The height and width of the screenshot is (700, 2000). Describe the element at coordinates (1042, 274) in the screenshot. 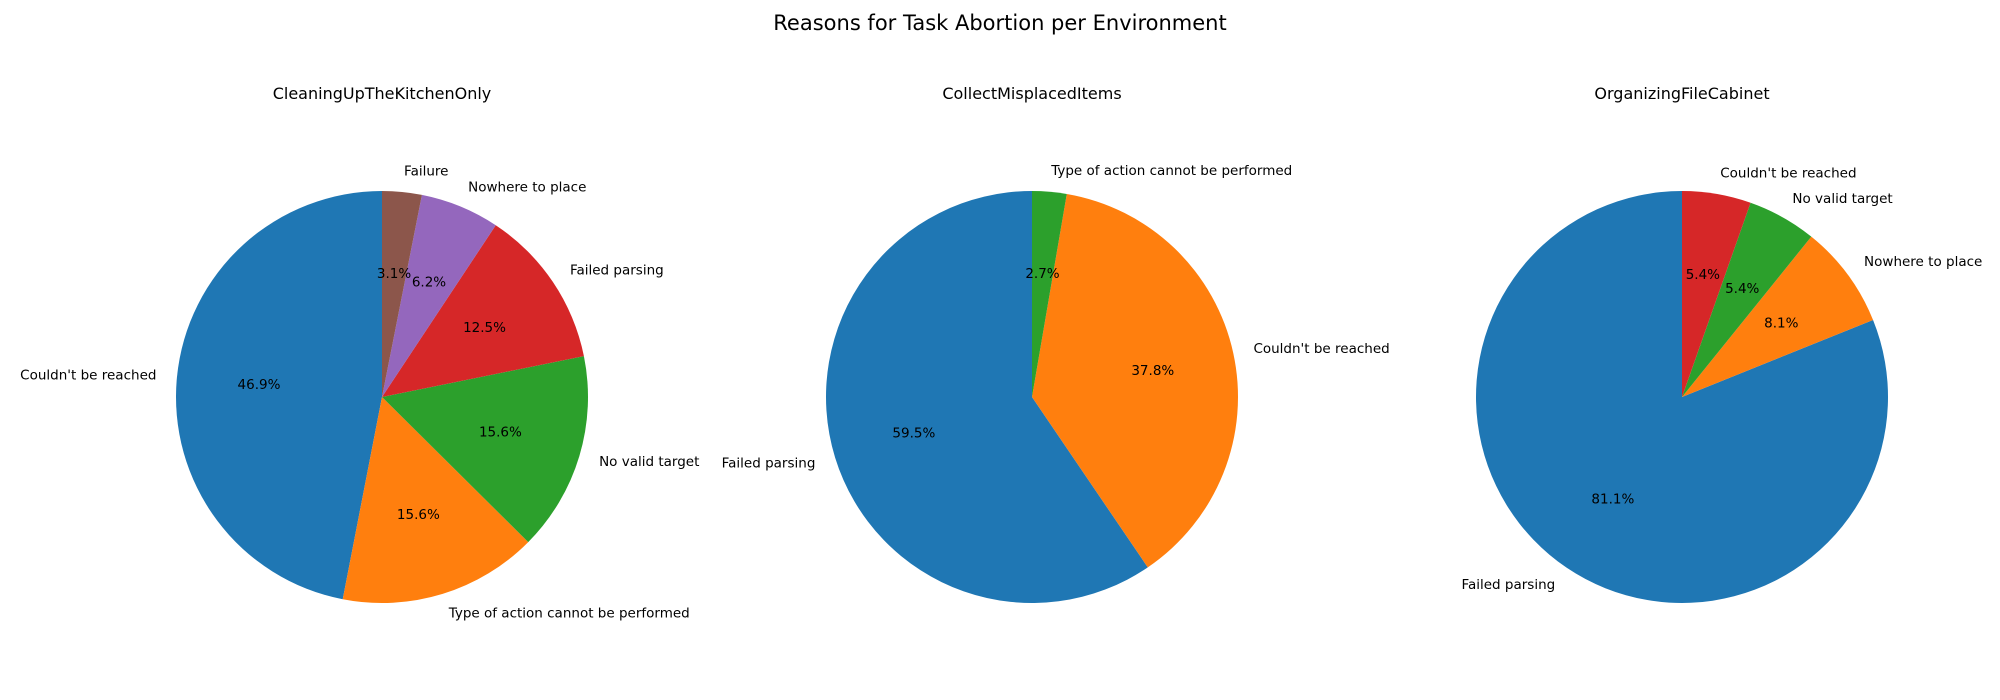

I see `percentage-label: 2.7%` at that location.